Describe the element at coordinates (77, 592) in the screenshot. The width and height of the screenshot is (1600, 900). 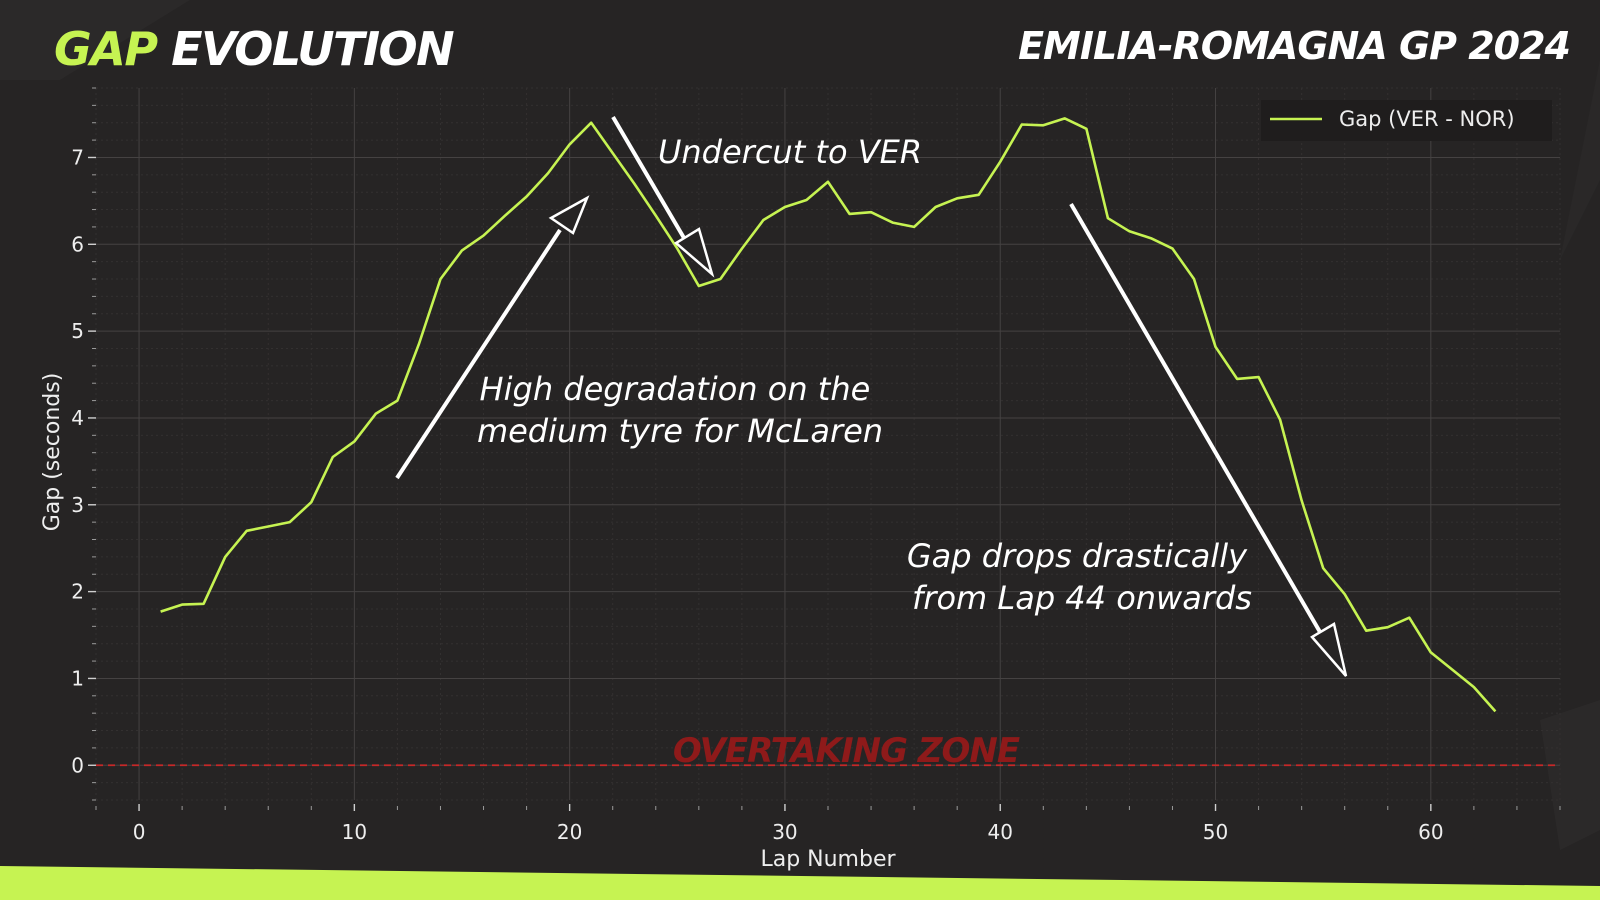
I see `y-tick-label: 2` at that location.